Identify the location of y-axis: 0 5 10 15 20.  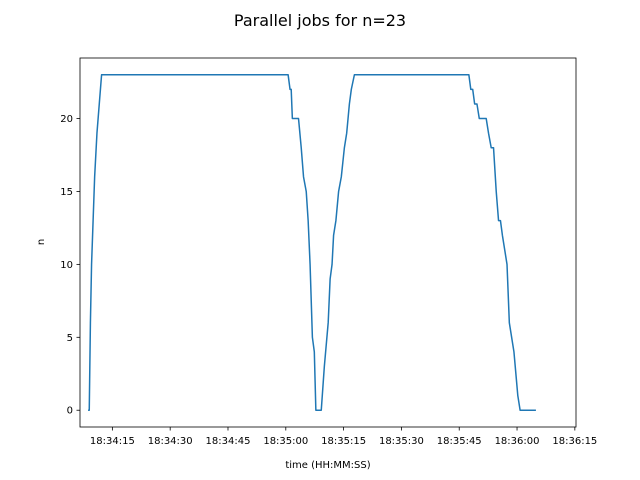
(70, 265).